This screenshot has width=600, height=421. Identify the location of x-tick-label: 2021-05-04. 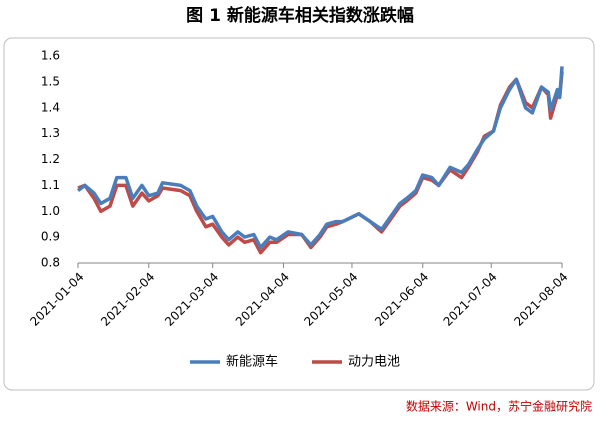
(330, 299).